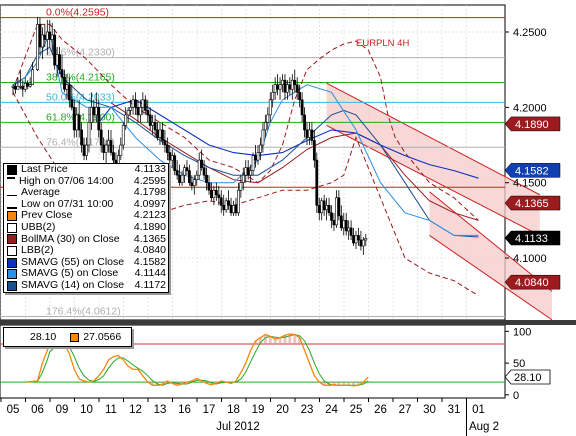  Describe the element at coordinates (530, 259) in the screenshot. I see `y-tick-label: 4.1000` at that location.